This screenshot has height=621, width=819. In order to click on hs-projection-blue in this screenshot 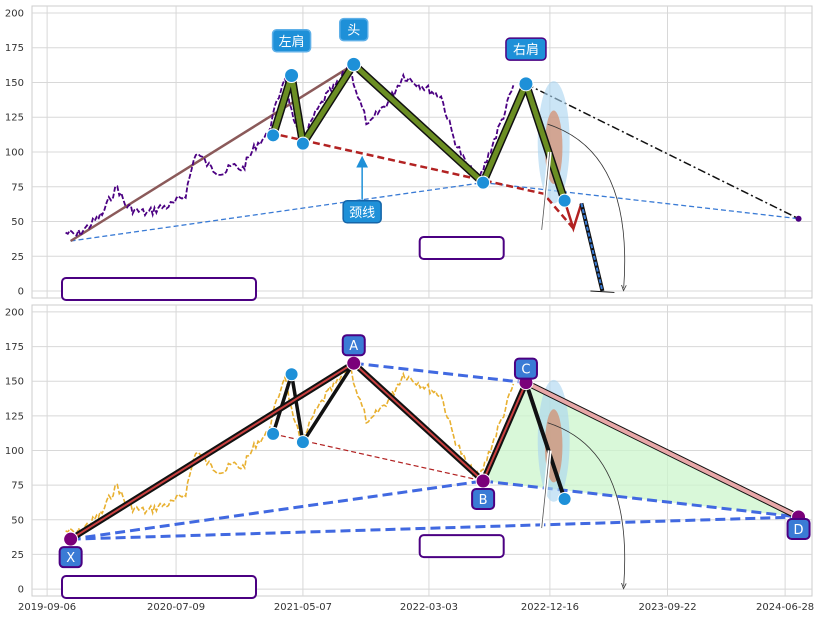, I will do `click(592, 247)`.